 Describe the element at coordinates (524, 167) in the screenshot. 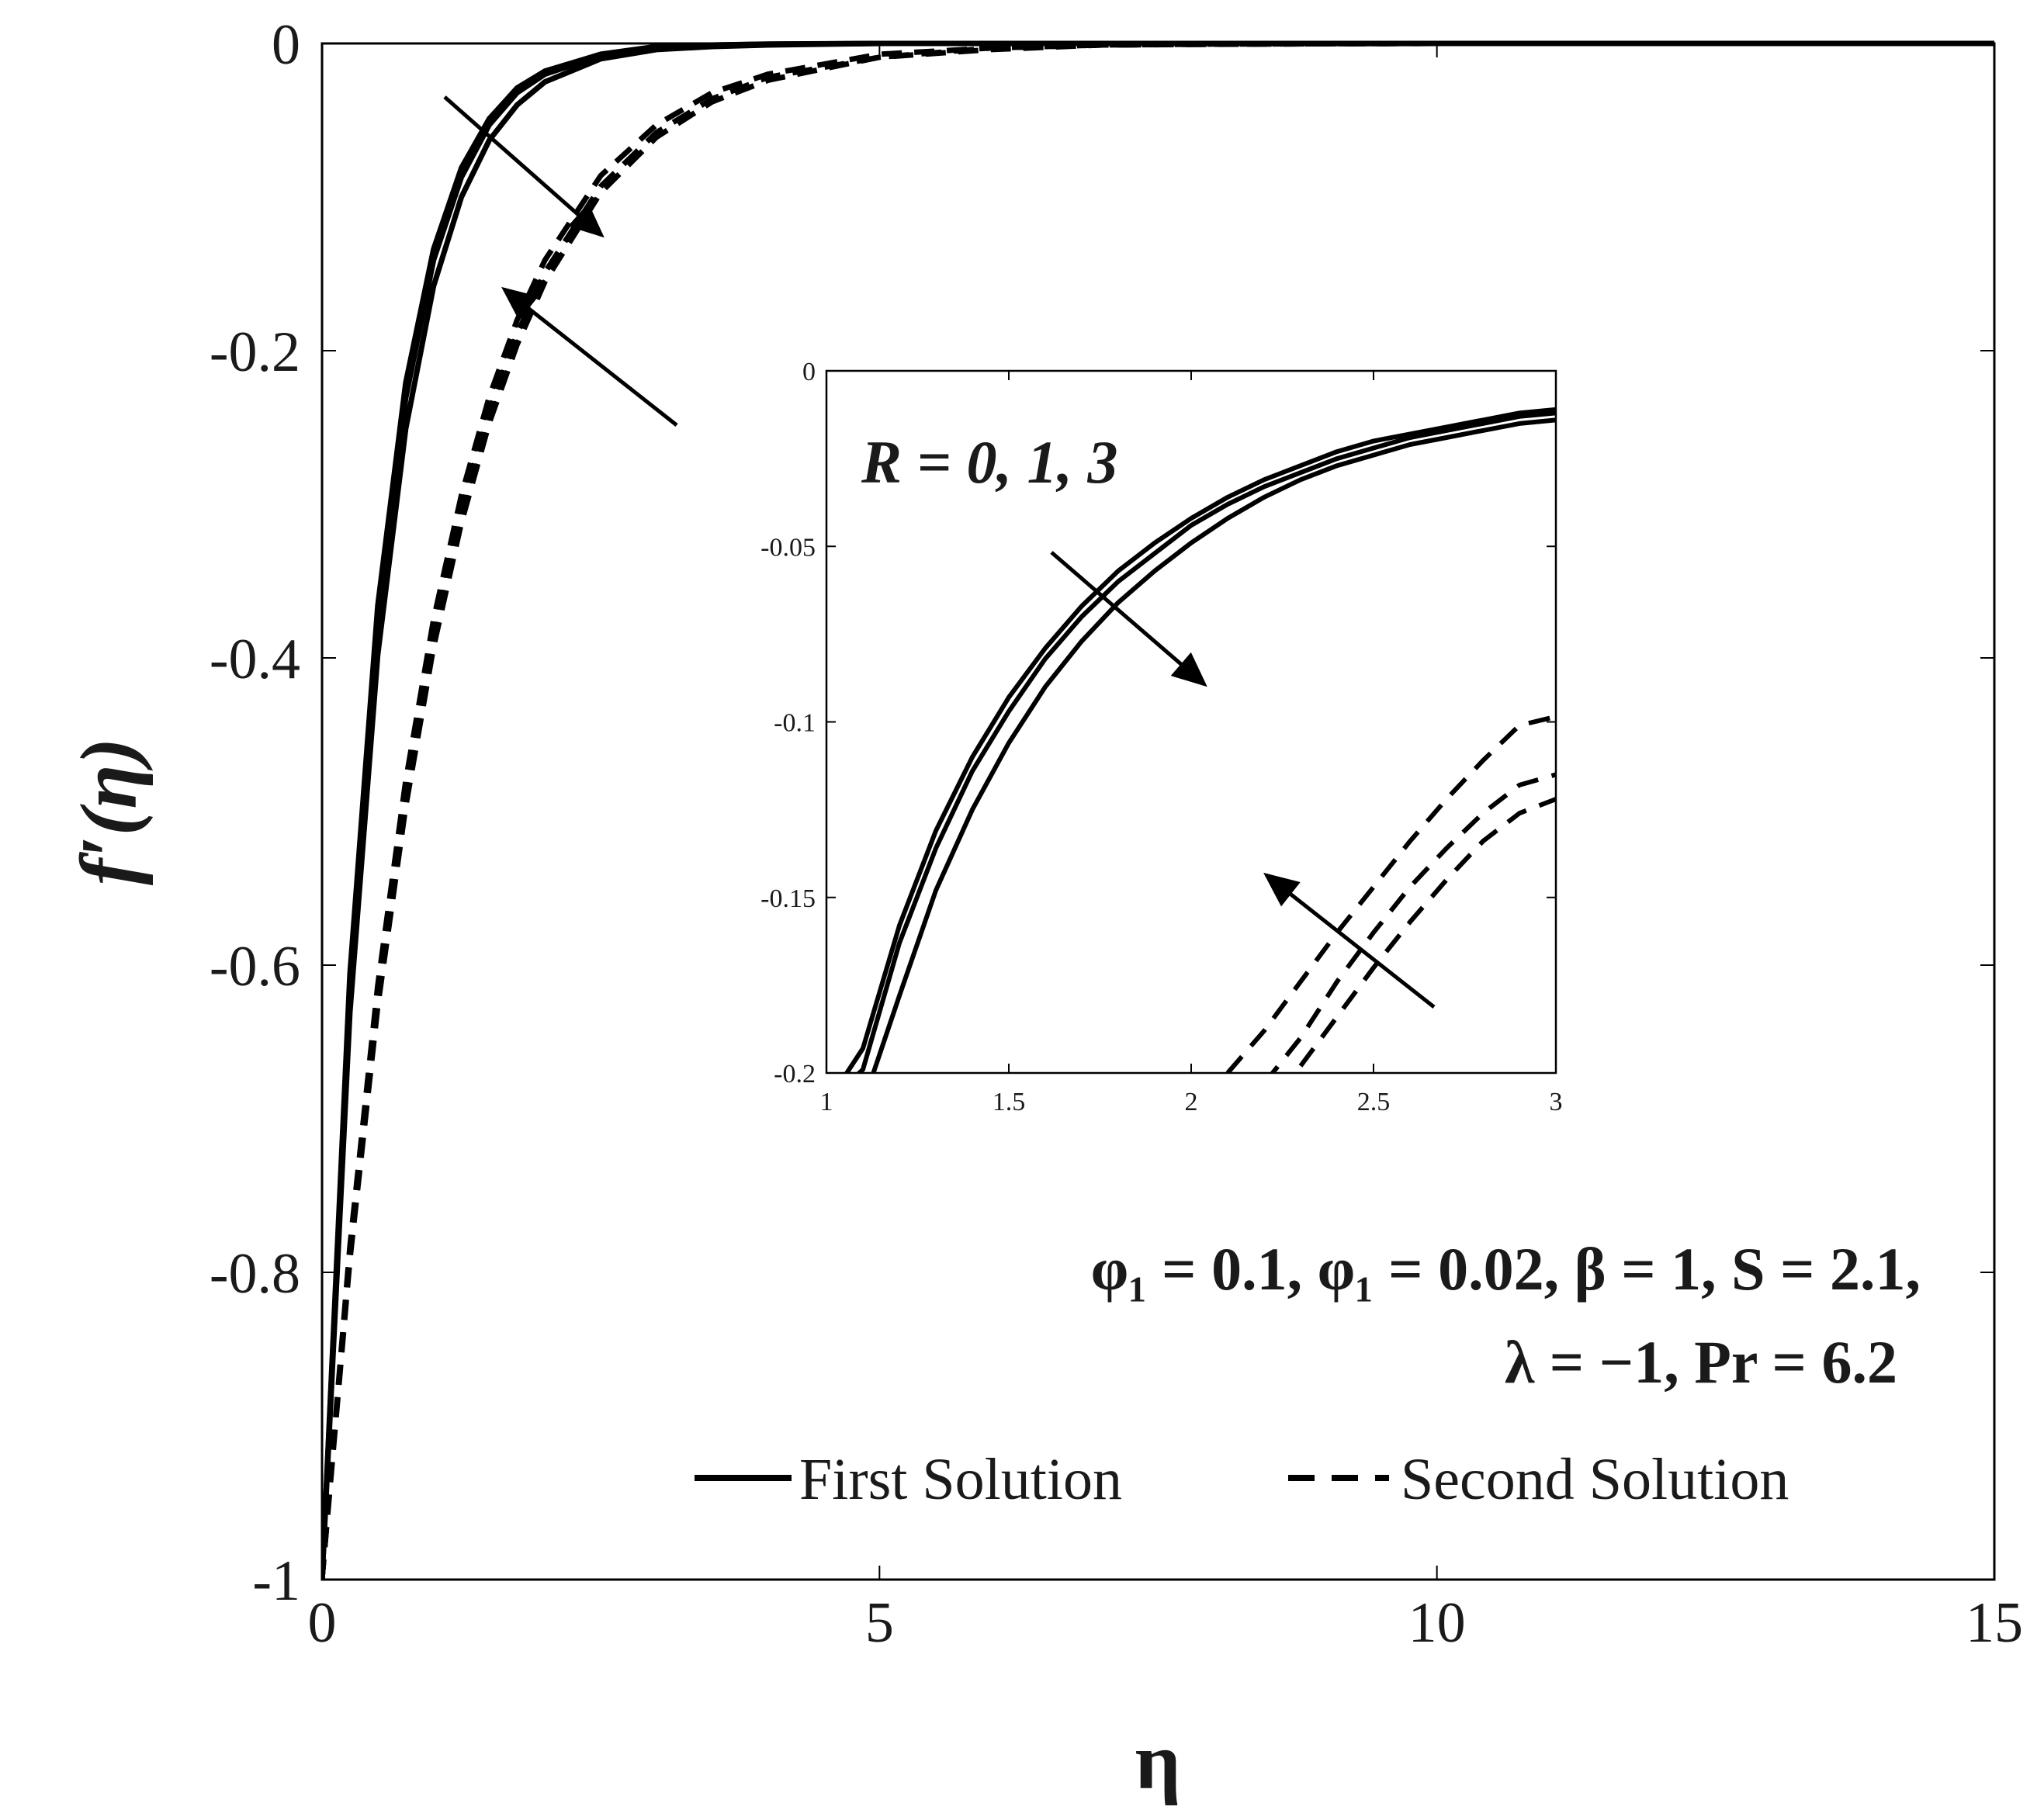

I see `main-arrow-down-right` at that location.